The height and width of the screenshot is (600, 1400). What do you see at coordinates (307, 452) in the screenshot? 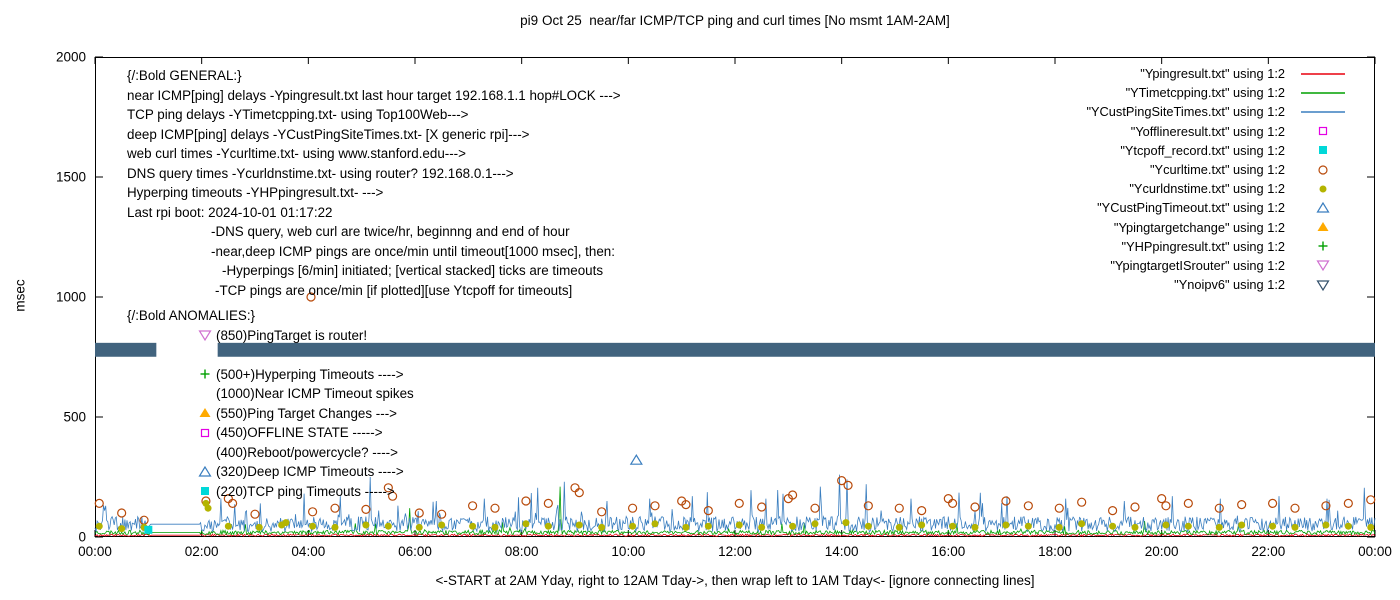
I see `anomaly-text: (400)Reboot/powercycle? ---->` at bounding box center [307, 452].